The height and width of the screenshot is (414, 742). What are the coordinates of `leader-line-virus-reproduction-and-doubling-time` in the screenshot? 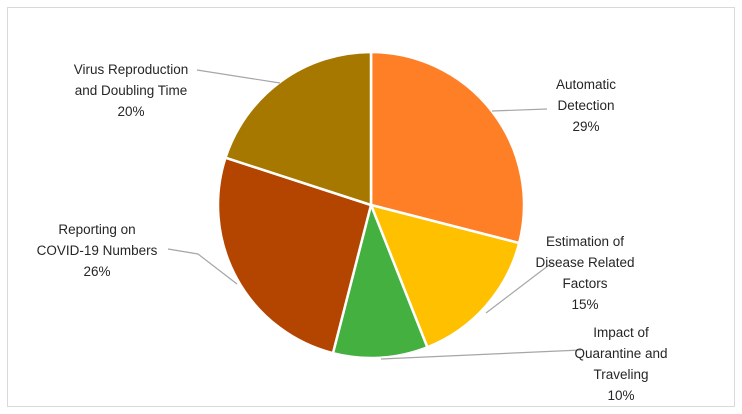 It's located at (238, 76).